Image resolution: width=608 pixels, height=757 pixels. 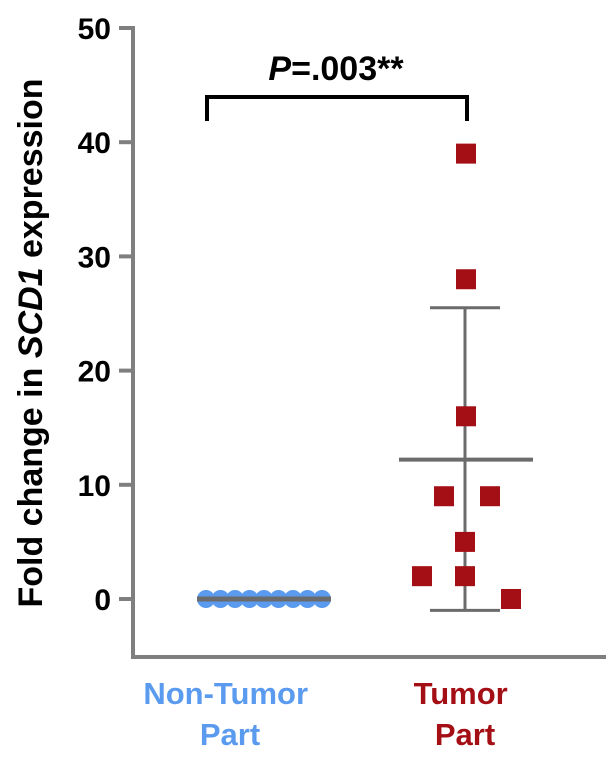 I want to click on y-tick-label: 20, so click(x=94, y=372).